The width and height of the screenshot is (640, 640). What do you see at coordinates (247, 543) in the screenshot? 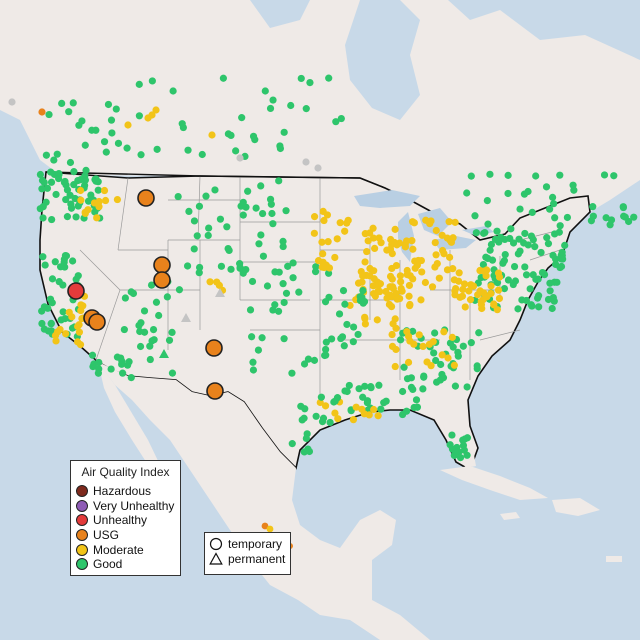
I see `legend-item-temporary: temporary` at bounding box center [247, 543].